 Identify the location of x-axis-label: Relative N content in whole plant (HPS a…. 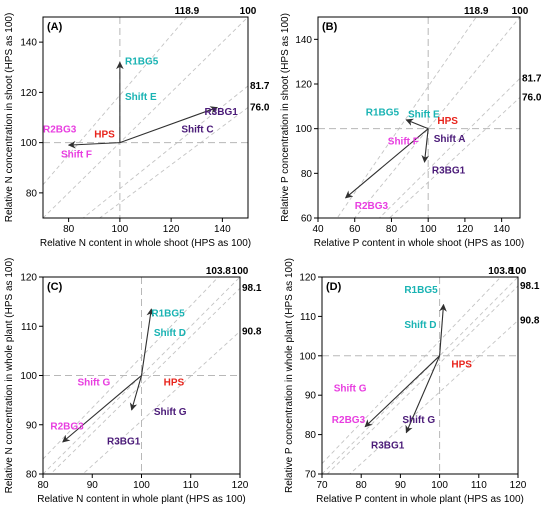
(141, 499).